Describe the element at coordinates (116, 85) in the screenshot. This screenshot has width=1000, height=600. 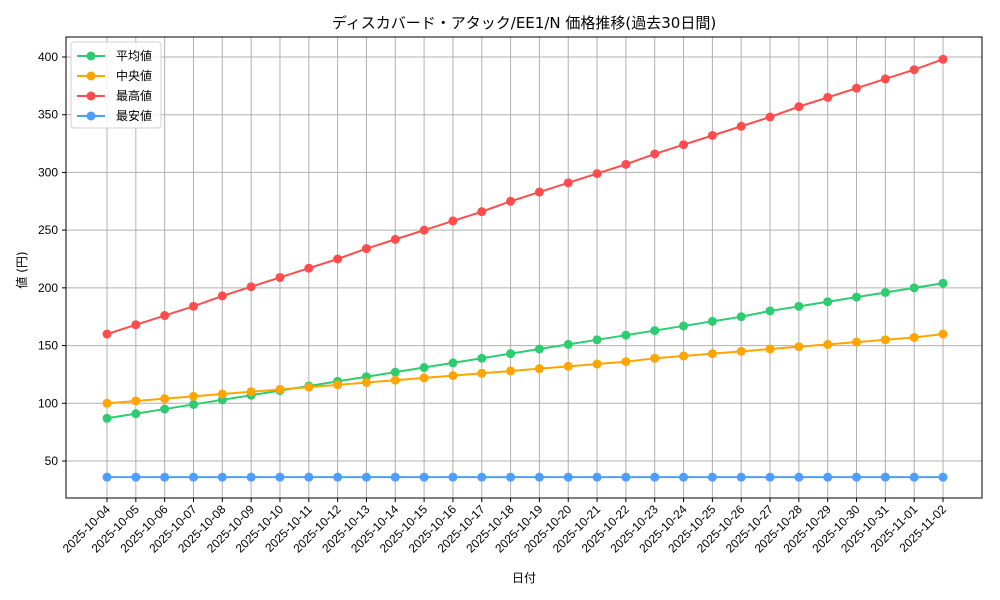
I see `legend-box` at that location.